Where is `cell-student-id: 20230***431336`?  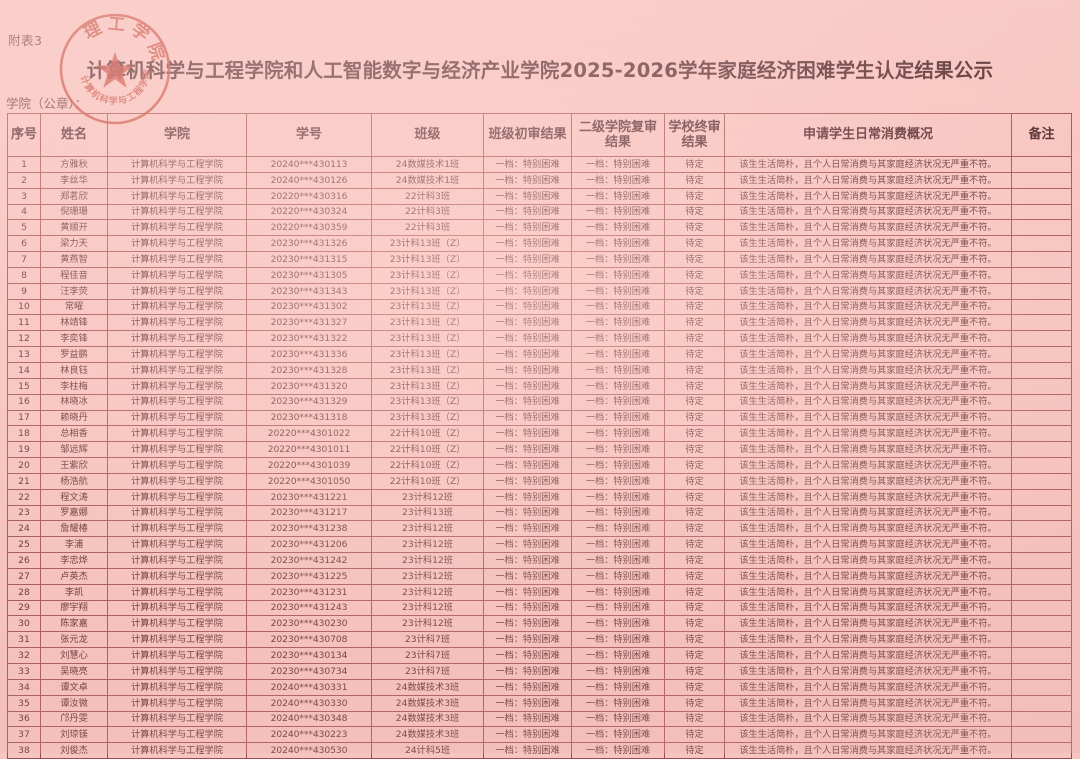 cell-student-id: 20230***431336 is located at coordinates (309, 354).